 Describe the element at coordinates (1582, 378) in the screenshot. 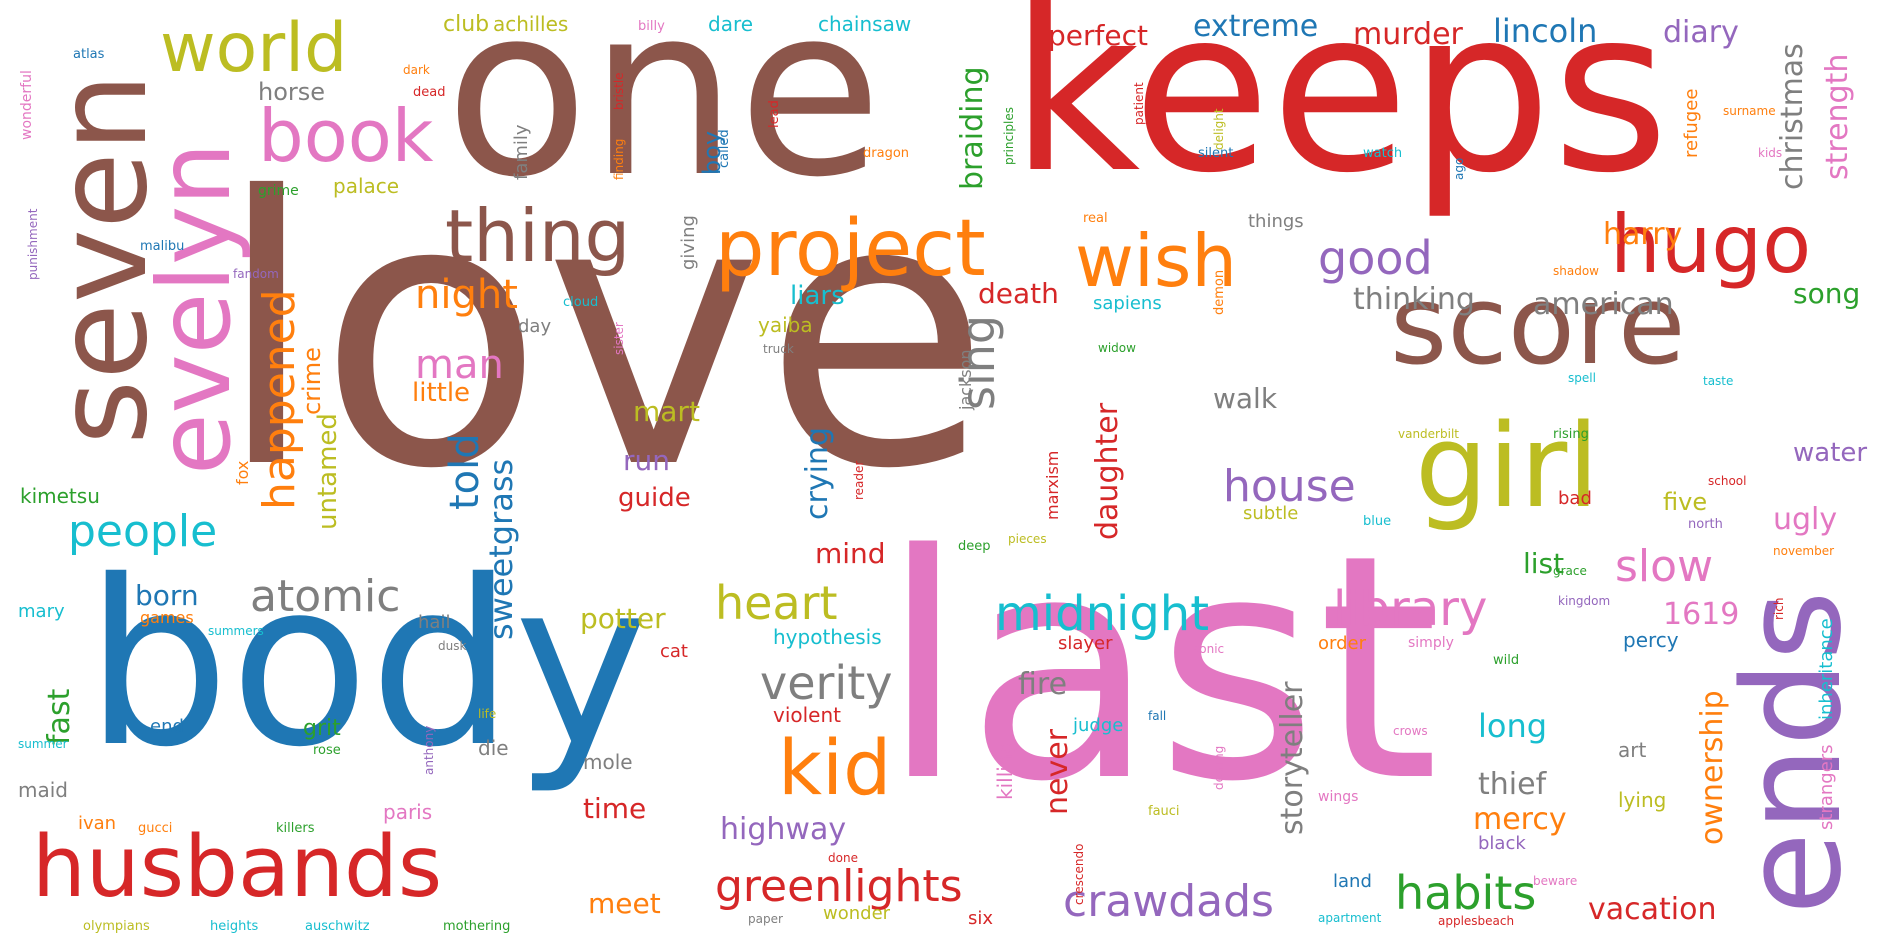

I see `word-spell: spell` at that location.